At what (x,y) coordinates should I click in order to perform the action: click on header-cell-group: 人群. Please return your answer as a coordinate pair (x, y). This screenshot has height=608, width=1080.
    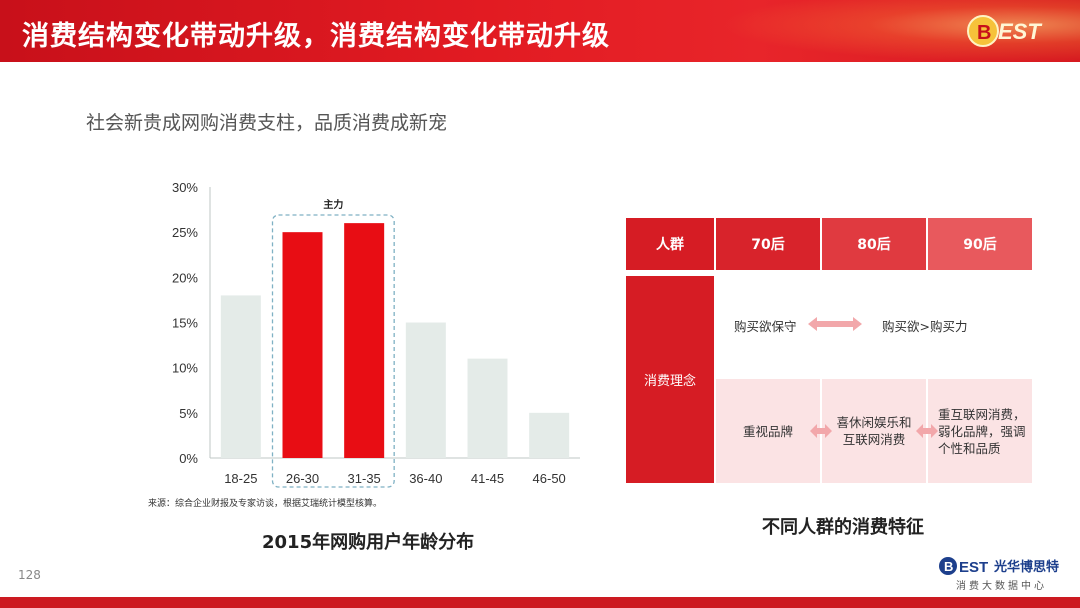
    Looking at the image, I should click on (670, 244).